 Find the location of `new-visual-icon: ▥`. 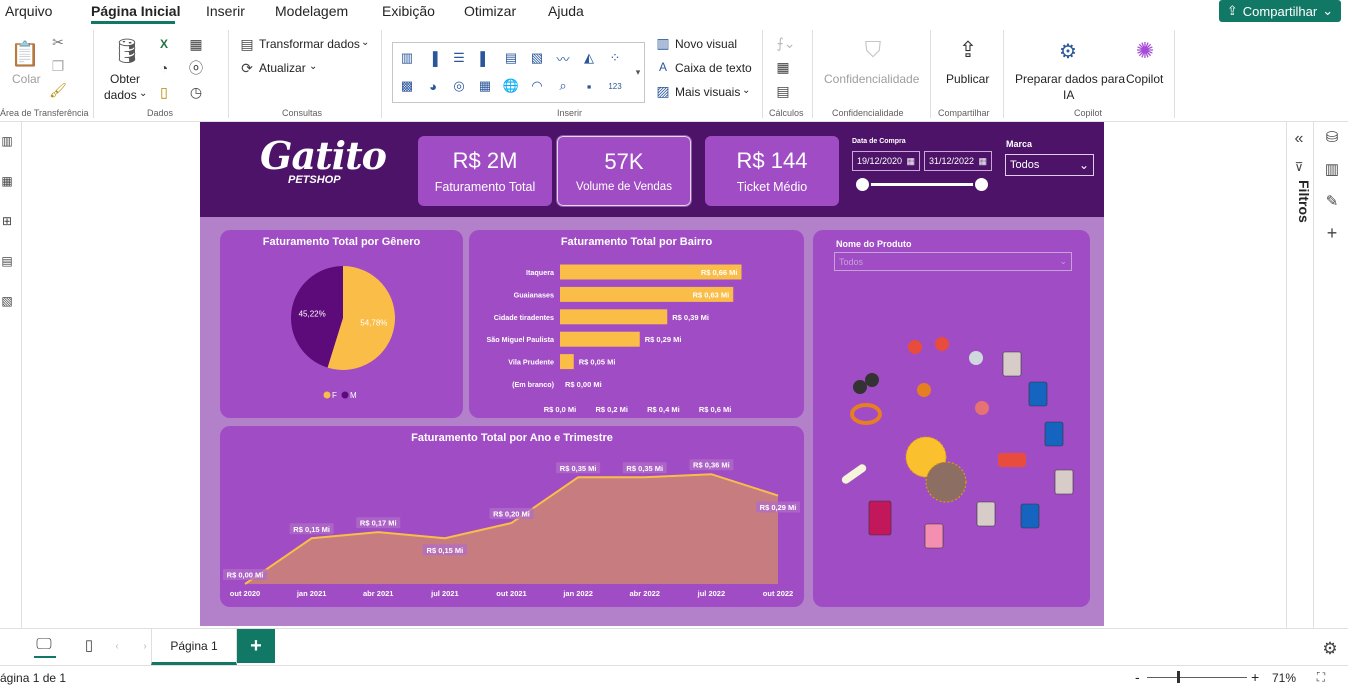

new-visual-icon: ▥ is located at coordinates (663, 42).